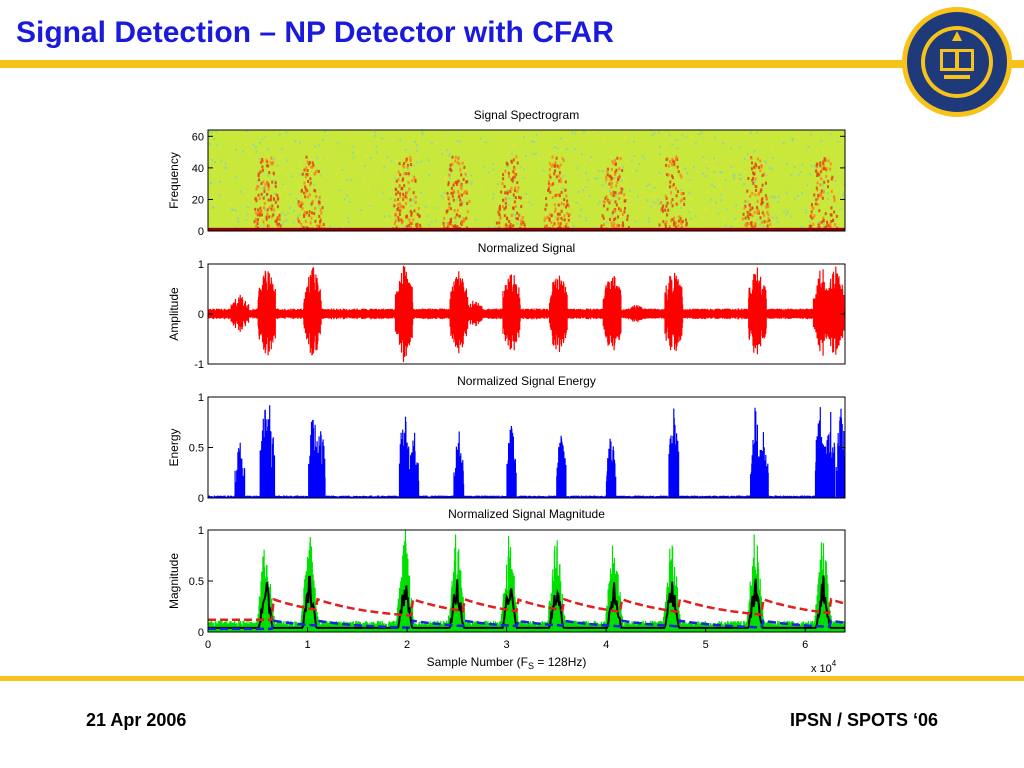 The height and width of the screenshot is (768, 1024). Describe the element at coordinates (606, 645) in the screenshot. I see `x-tick-label: 4` at that location.